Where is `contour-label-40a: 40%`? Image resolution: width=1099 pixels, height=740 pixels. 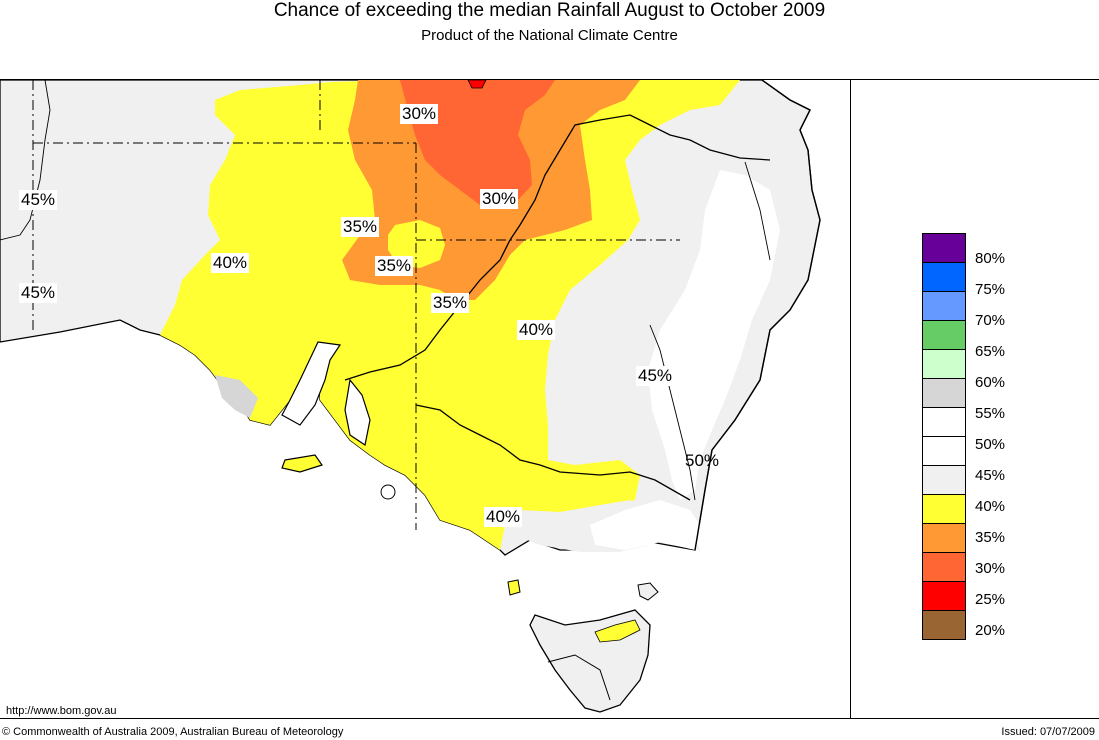 contour-label-40a: 40% is located at coordinates (230, 263).